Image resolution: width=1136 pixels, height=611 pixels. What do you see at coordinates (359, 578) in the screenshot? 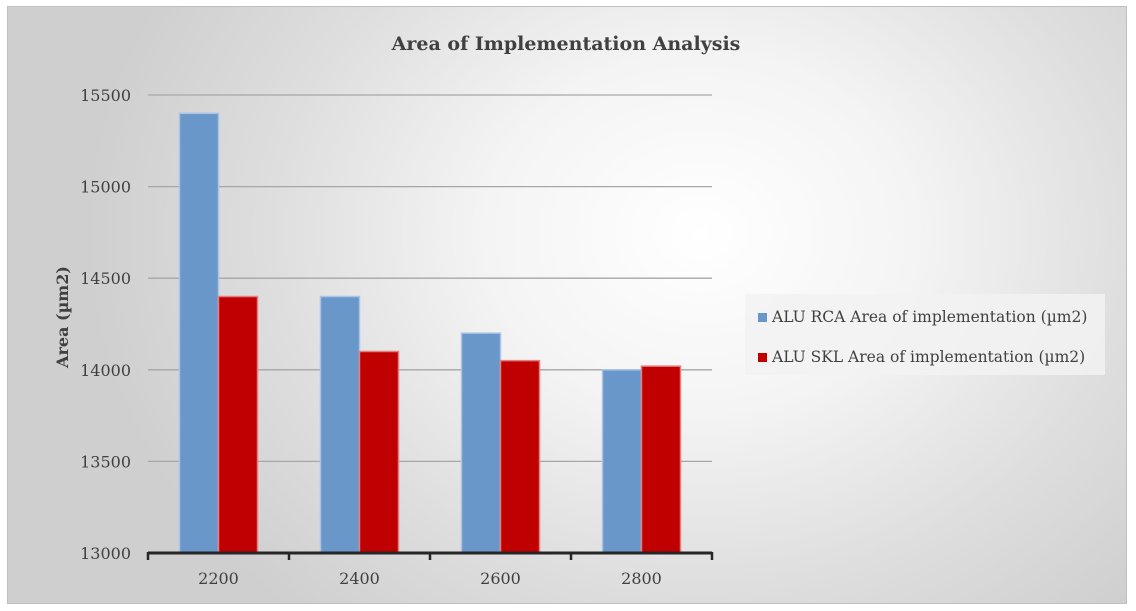
I see `x-tick-label: 2400` at bounding box center [359, 578].